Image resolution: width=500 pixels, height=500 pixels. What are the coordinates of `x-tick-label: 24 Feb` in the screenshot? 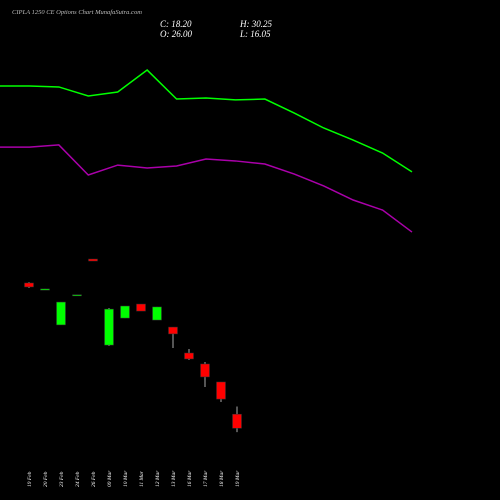 It's located at (77, 479).